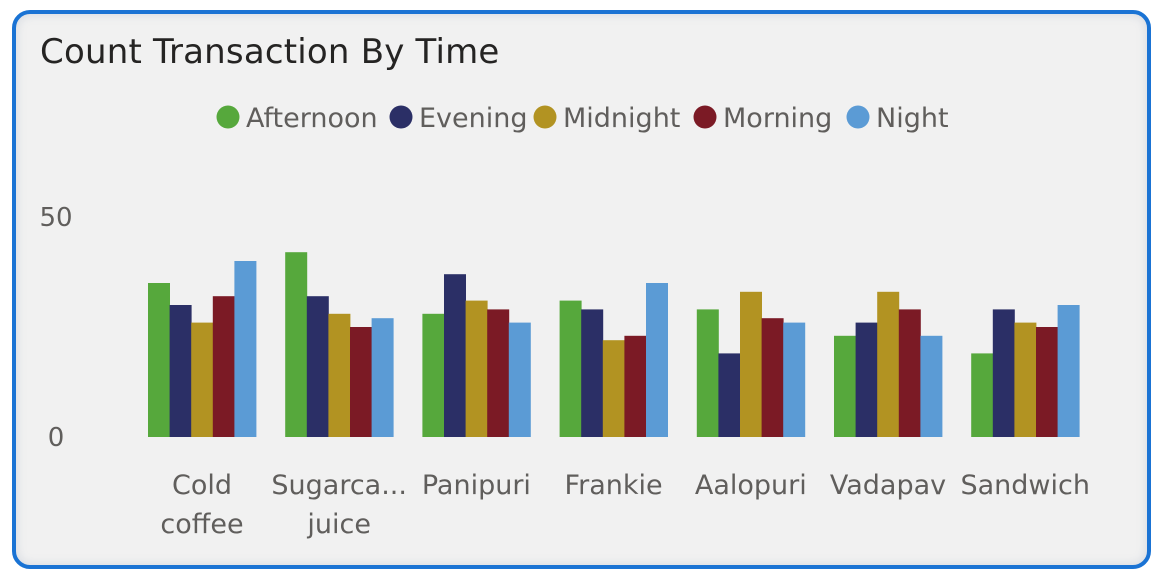  Describe the element at coordinates (312, 118) in the screenshot. I see `legend-label-afternoon: Afternoon` at that location.